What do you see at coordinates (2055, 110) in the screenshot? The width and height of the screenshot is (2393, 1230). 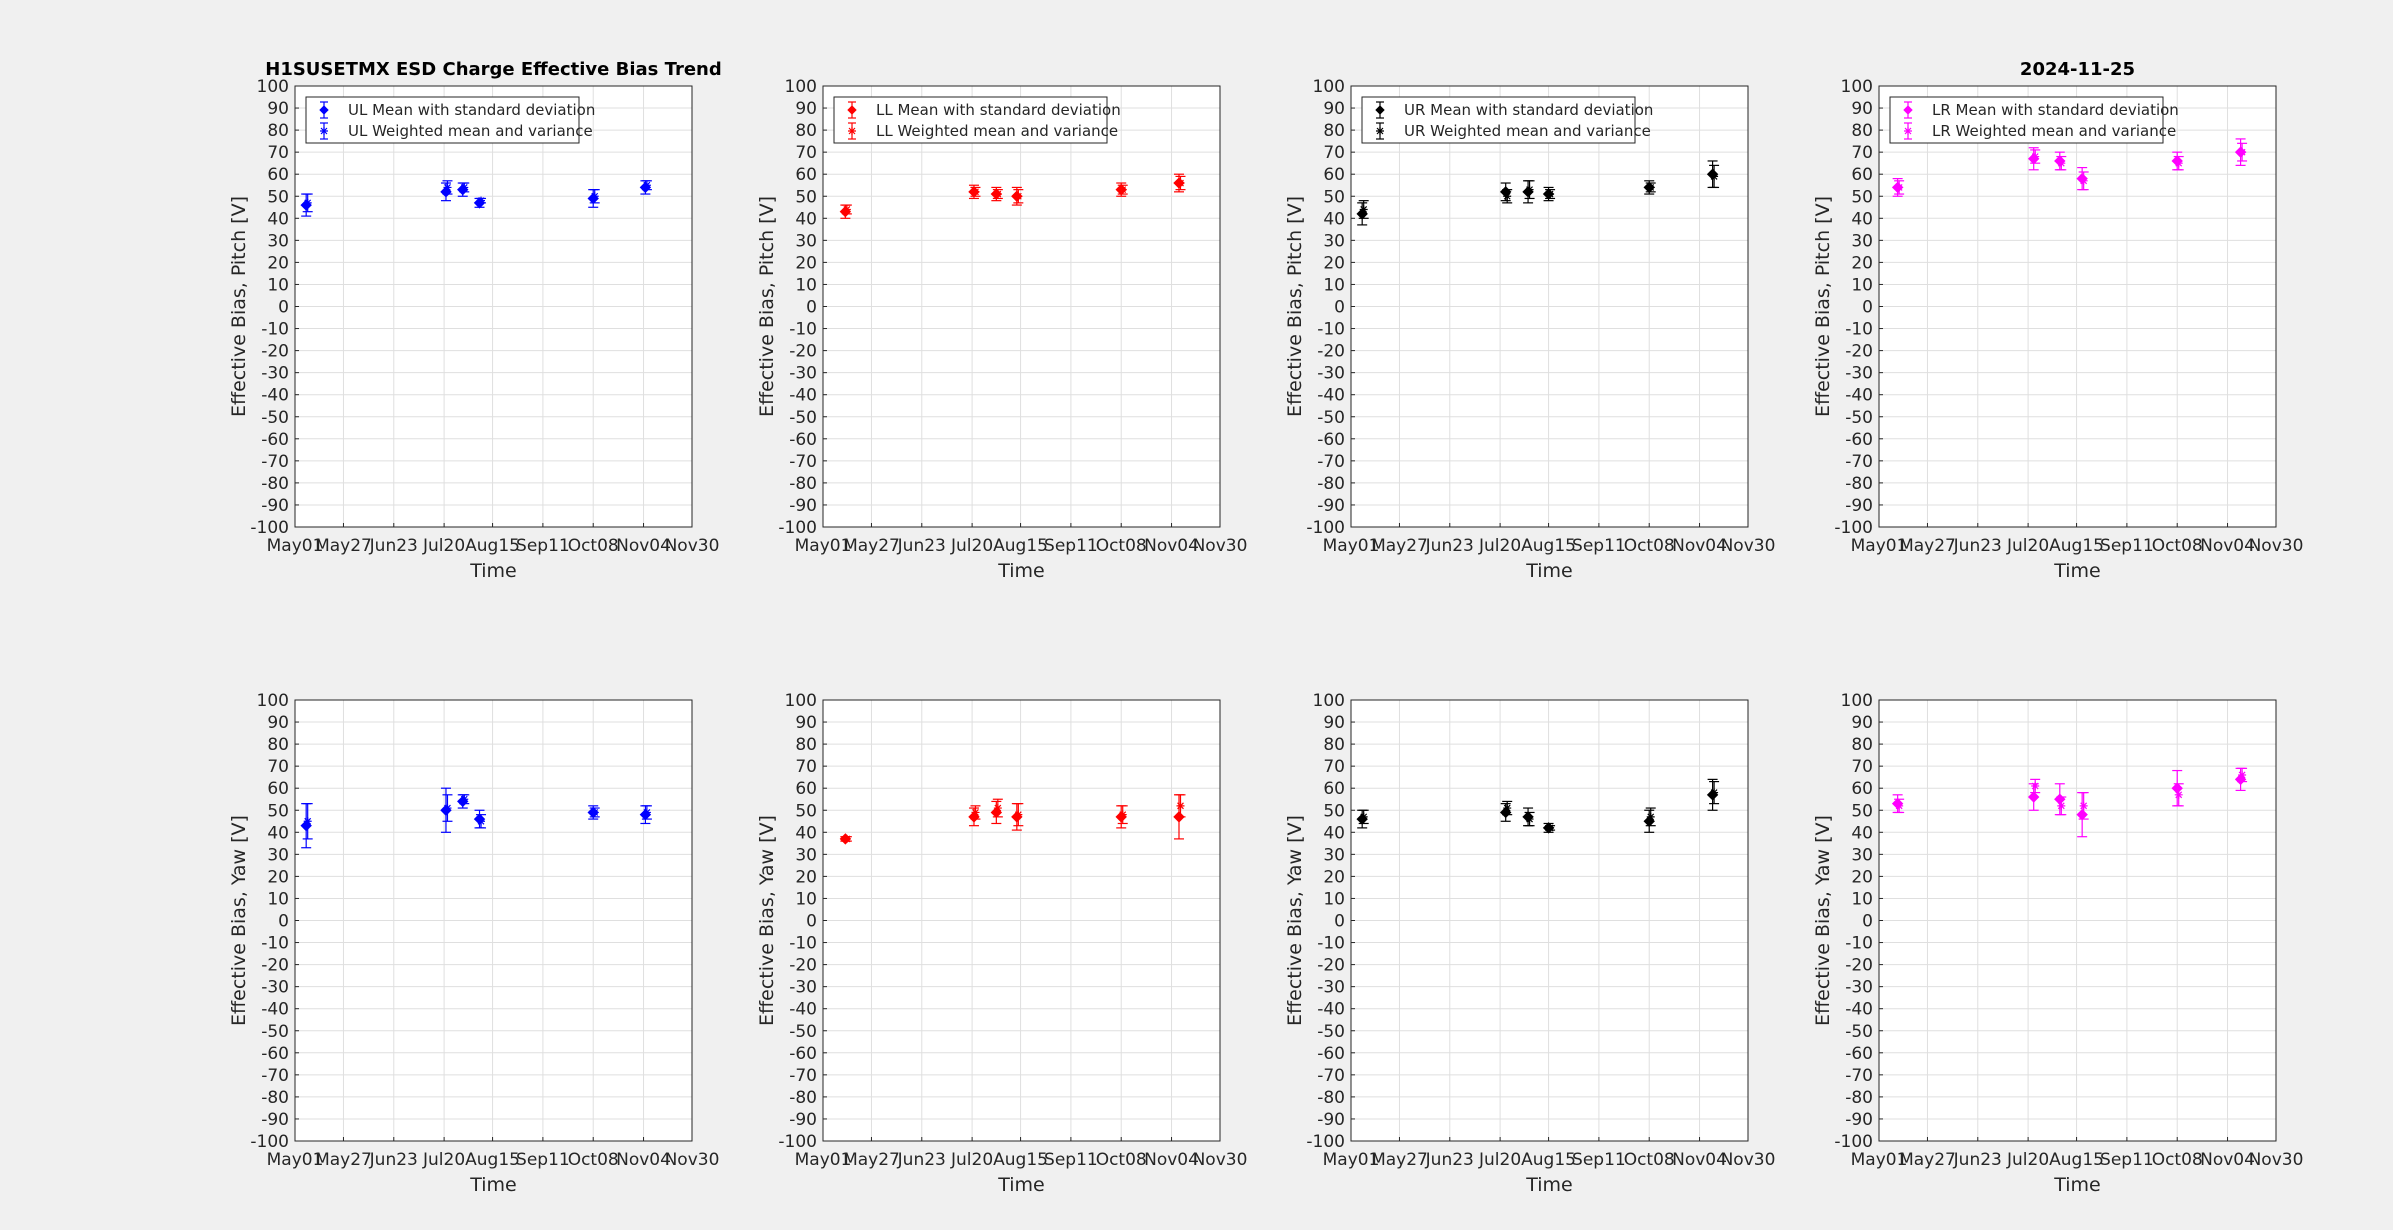 I see `legend-entry-label: LR Mean with standard deviation` at bounding box center [2055, 110].